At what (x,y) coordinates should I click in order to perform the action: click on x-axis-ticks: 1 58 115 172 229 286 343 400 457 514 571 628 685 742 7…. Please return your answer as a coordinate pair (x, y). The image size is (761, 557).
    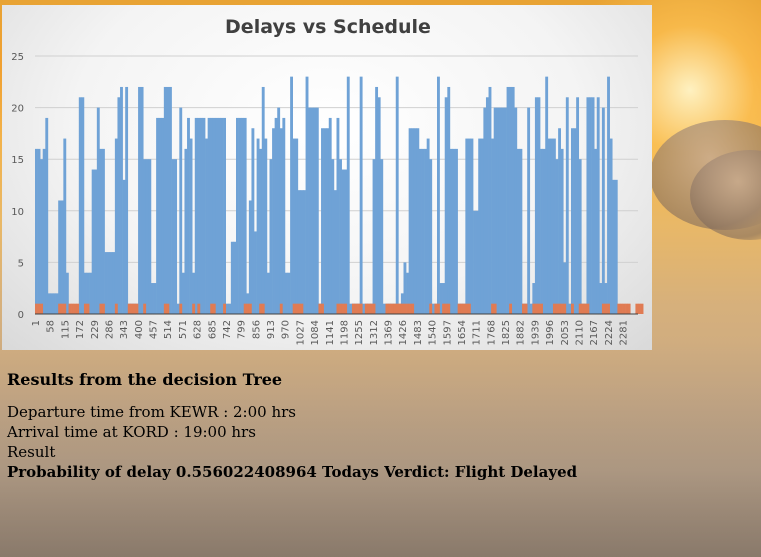
    Looking at the image, I should click on (330, 332).